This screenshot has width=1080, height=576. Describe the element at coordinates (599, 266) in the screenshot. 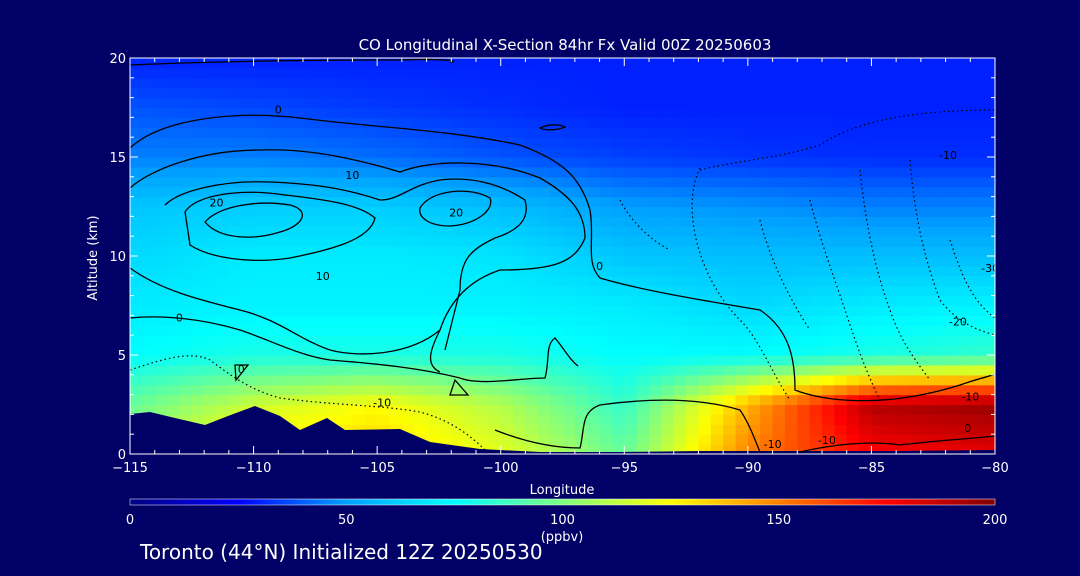

I see `contour-label: 0` at that location.